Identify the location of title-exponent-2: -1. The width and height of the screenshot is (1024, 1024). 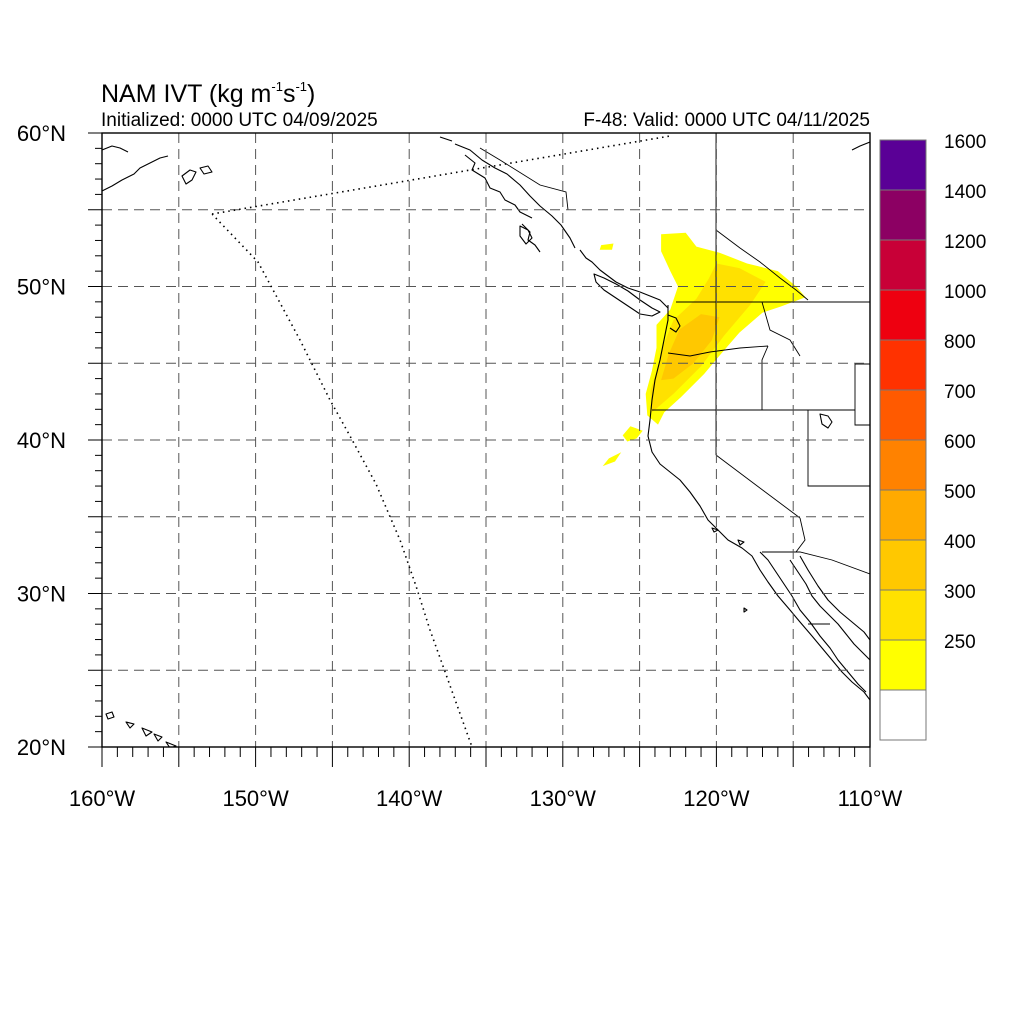
(301, 86).